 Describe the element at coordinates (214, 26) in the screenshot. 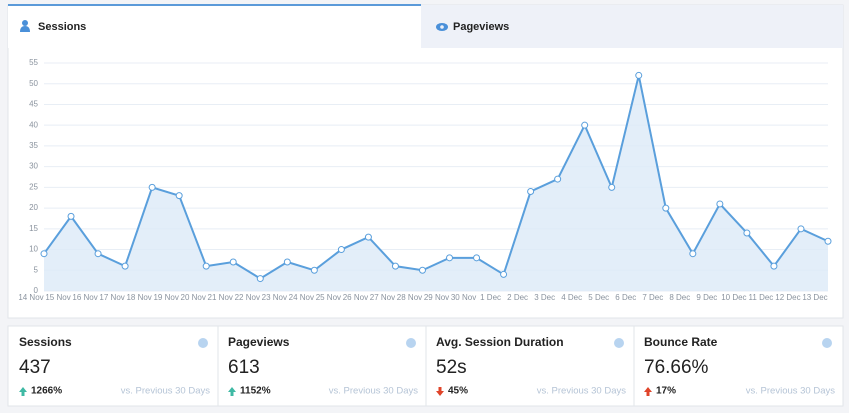

I see `sessions-tab` at that location.